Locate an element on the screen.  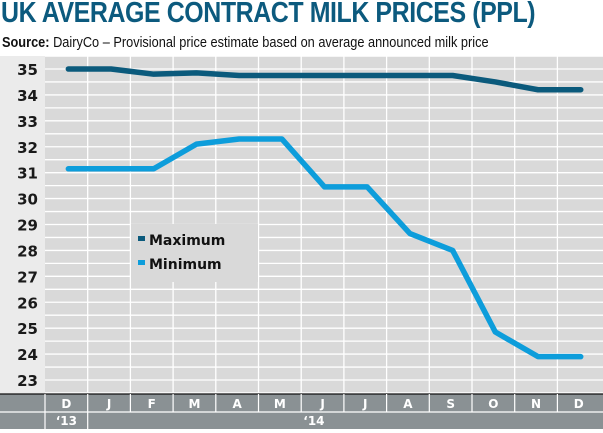
x-tick-label: F is located at coordinates (152, 404).